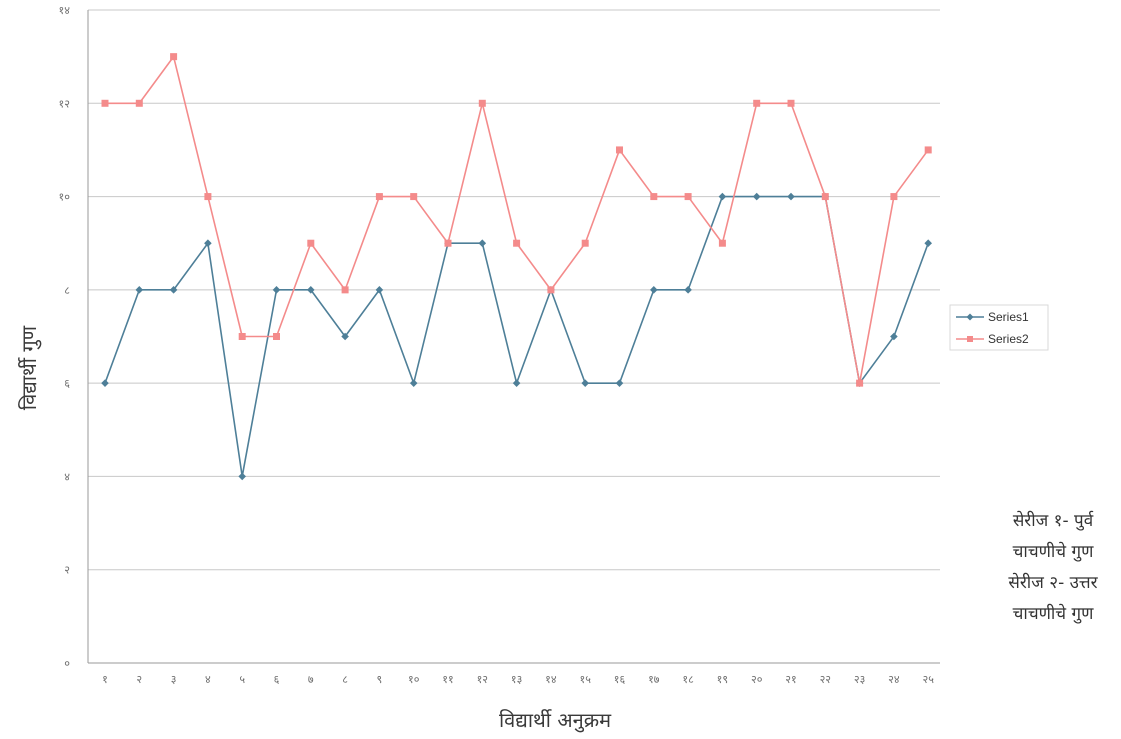  I want to click on x-tick-label: ४, so click(208, 679).